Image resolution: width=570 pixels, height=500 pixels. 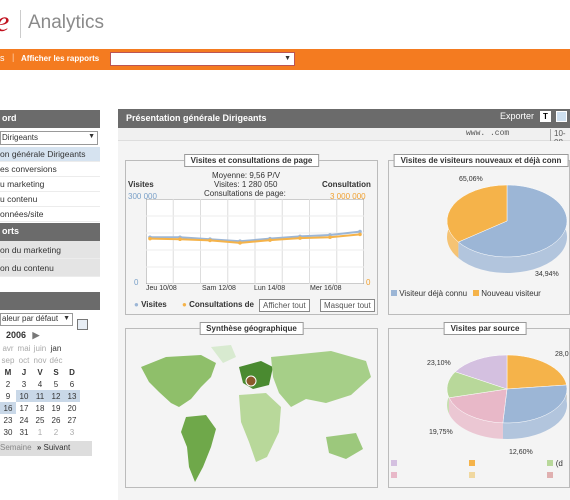 I want to click on month-cell: mai, so click(x=24, y=348).